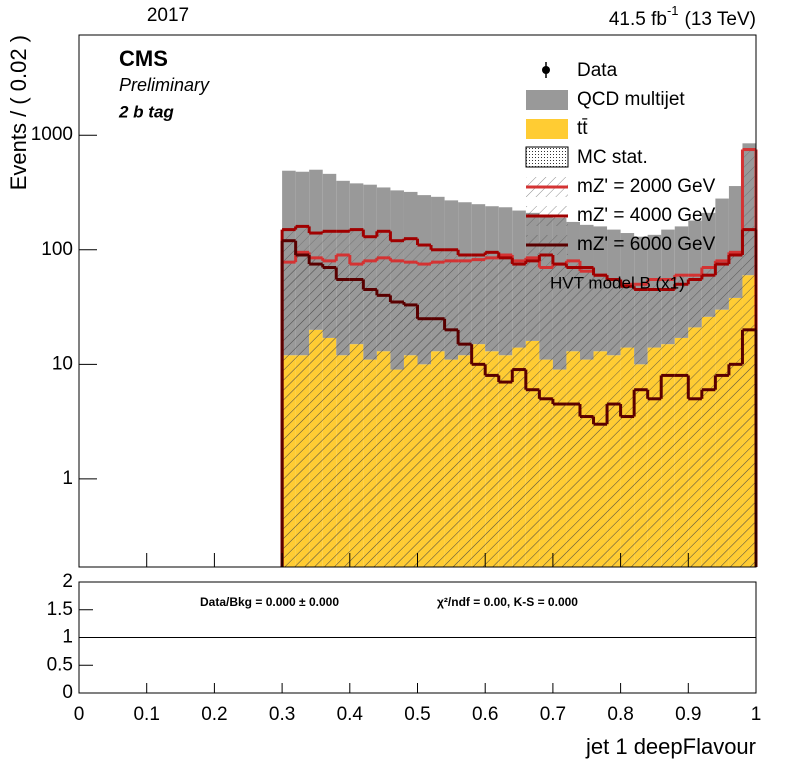 The height and width of the screenshot is (772, 796). Describe the element at coordinates (631, 99) in the screenshot. I see `legend-label: QCD multijet` at that location.